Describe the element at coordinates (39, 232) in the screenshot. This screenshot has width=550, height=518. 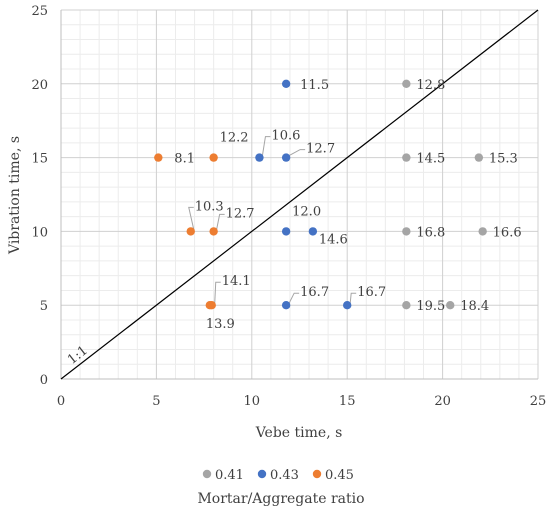
I see `y-tick-label: 10` at that location.